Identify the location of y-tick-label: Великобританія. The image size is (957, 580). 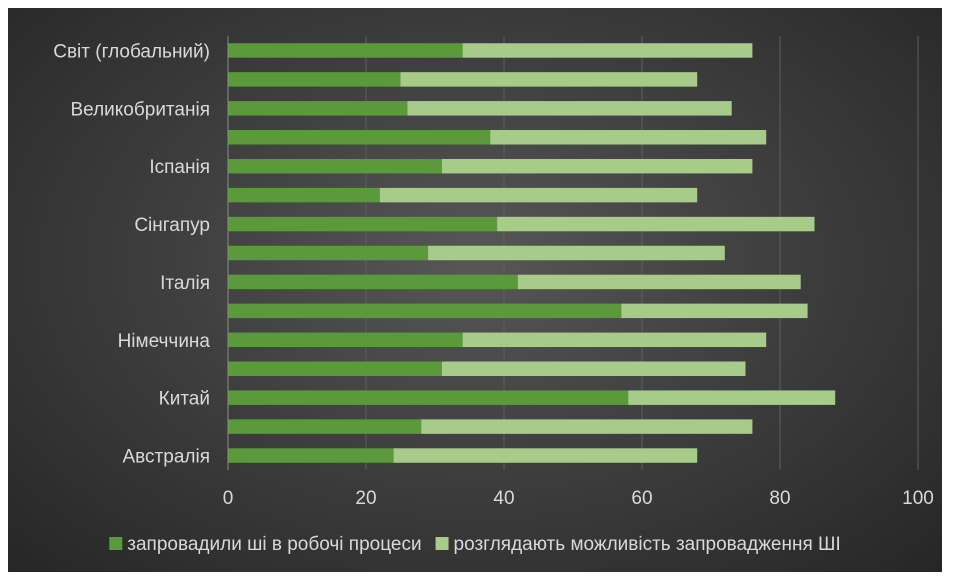
(140, 109).